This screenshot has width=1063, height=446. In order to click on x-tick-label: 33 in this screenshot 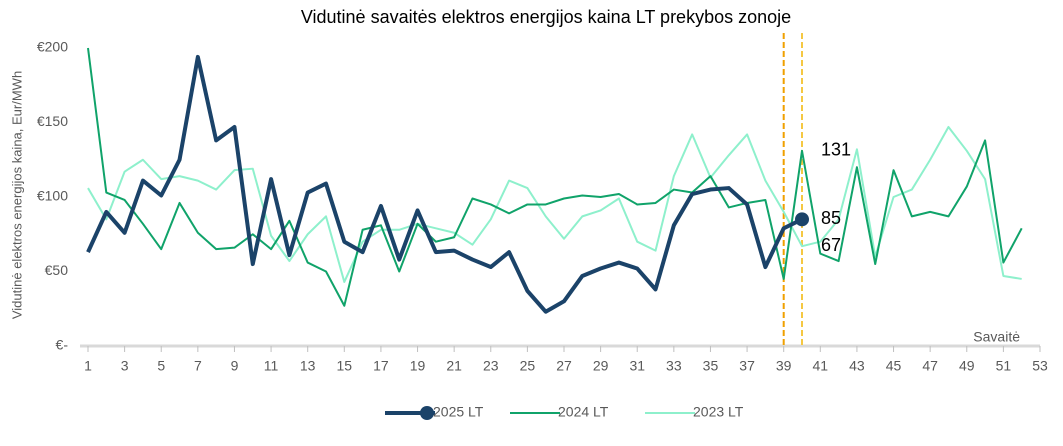, I will do `click(674, 366)`.